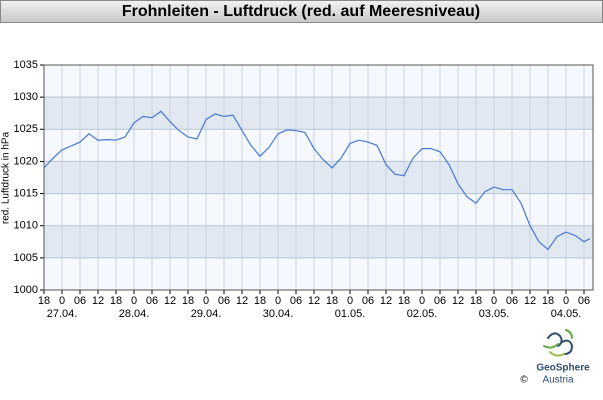 The image size is (603, 400). Describe the element at coordinates (26, 65) in the screenshot. I see `y-tick-label: 1035` at that location.